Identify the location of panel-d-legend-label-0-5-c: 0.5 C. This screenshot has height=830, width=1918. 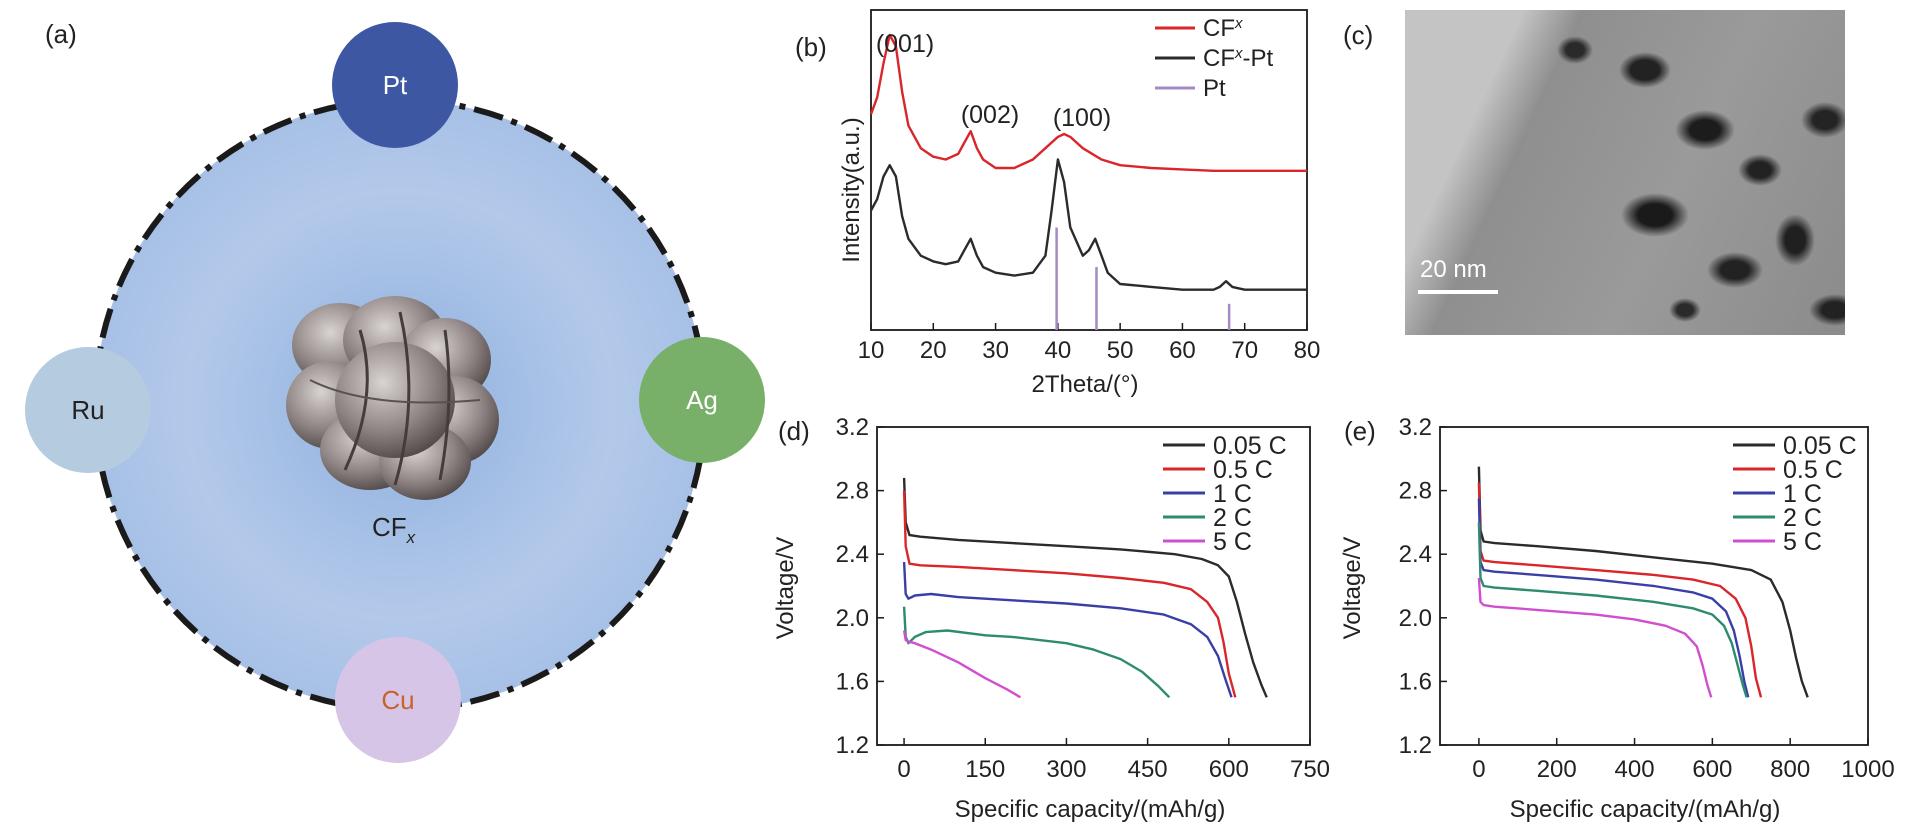
(1243, 470).